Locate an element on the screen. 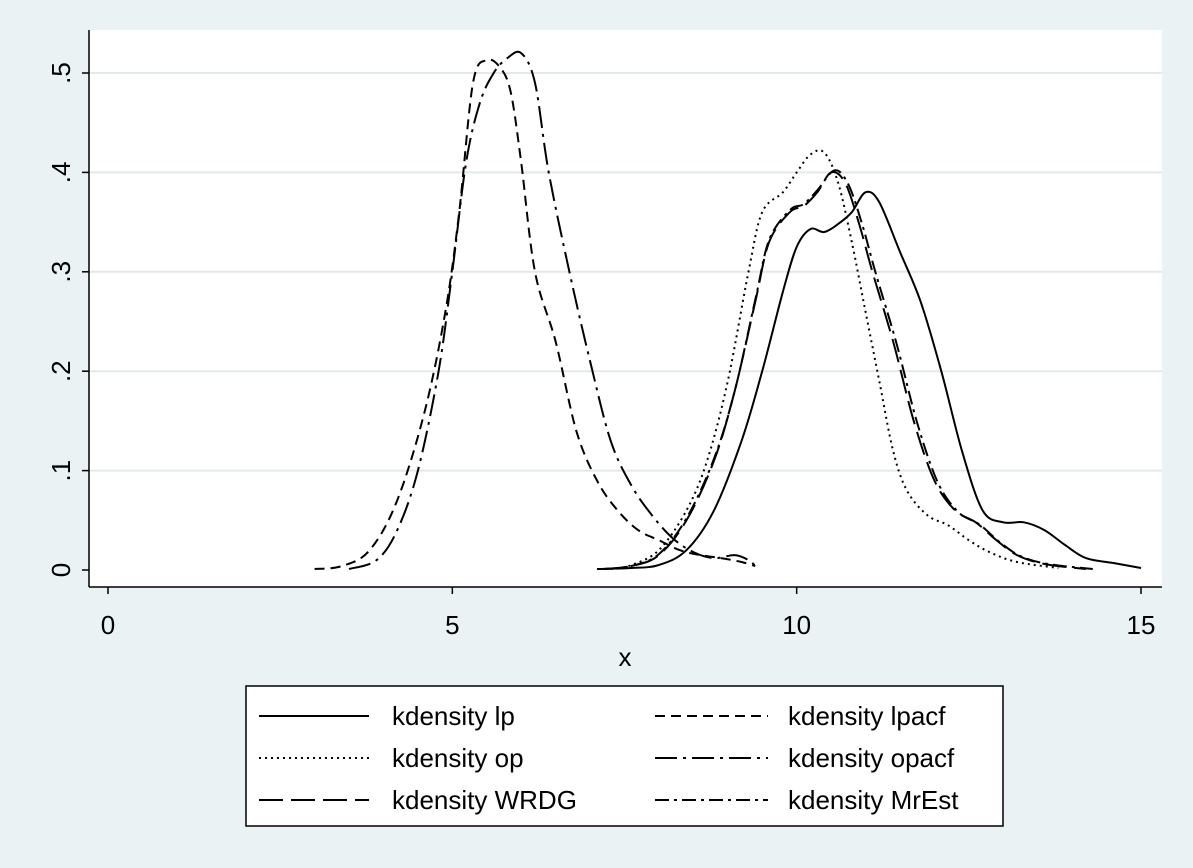  legend-box is located at coordinates (624, 756).